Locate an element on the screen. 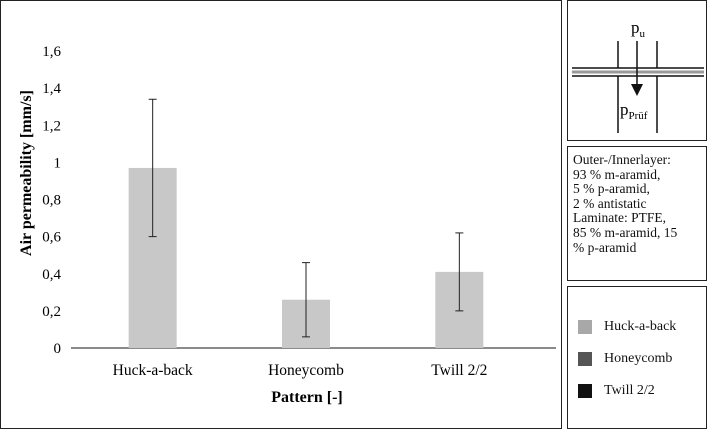 Image resolution: width=707 pixels, height=433 pixels. pressure-top-label: pu is located at coordinates (638, 29).